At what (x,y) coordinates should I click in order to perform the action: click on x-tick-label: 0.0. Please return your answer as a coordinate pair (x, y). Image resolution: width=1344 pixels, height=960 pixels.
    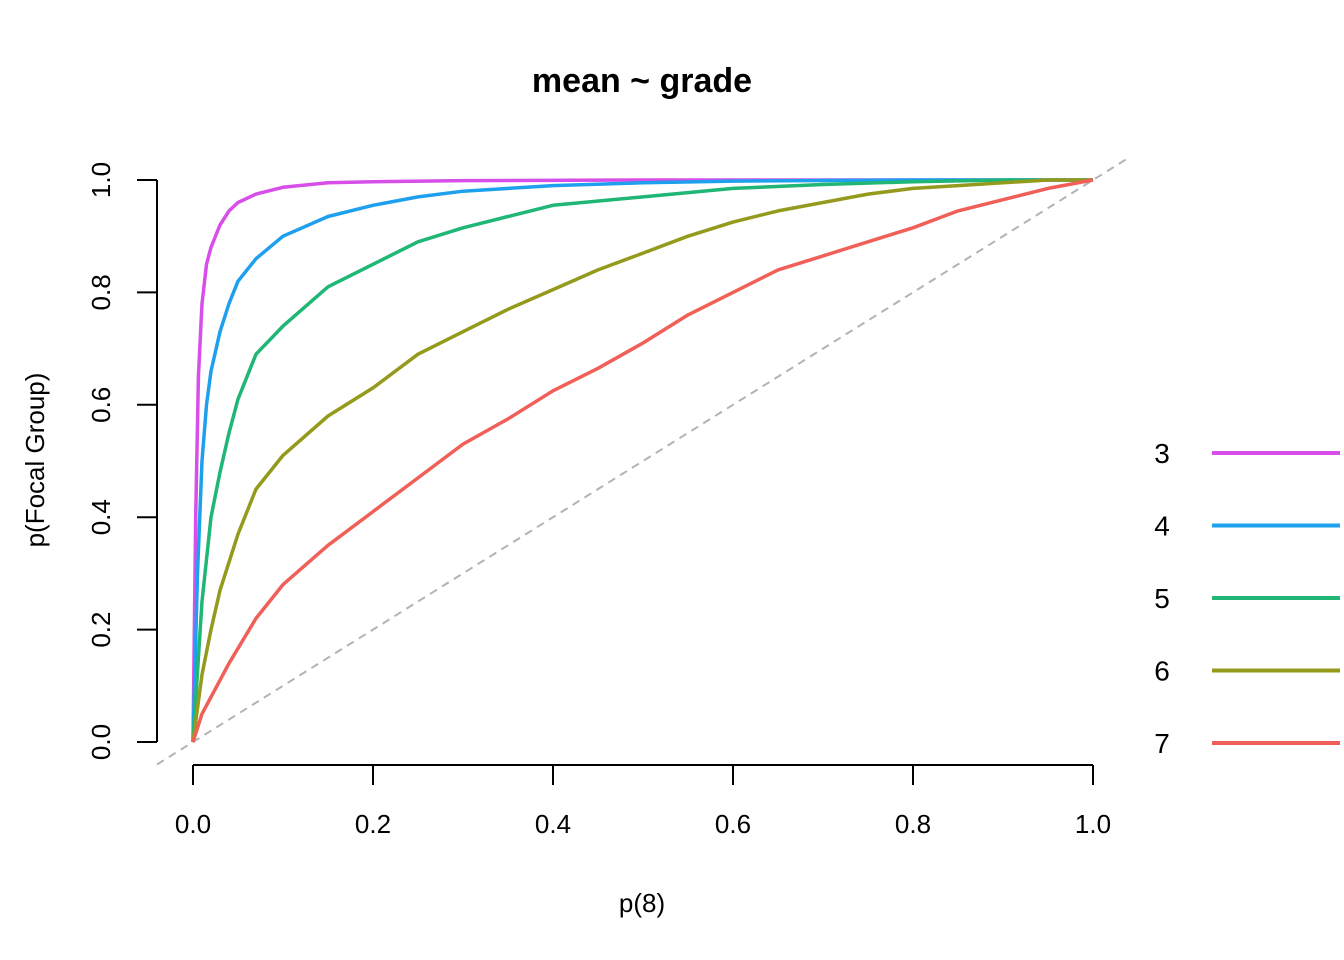
    Looking at the image, I should click on (193, 824).